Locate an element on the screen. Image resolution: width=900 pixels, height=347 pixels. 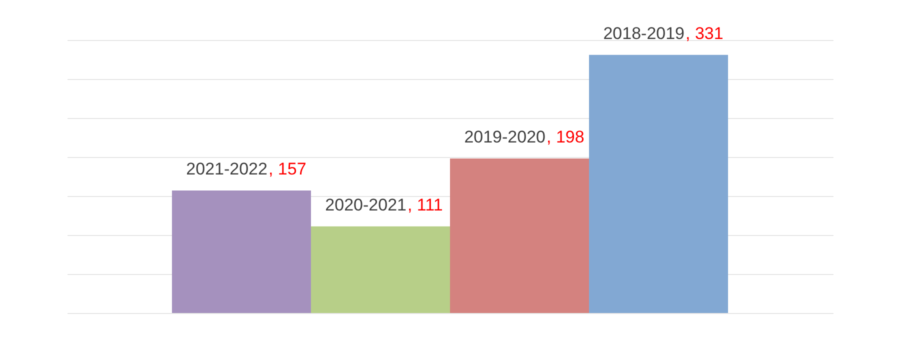
data-label: , 111 is located at coordinates (425, 204).